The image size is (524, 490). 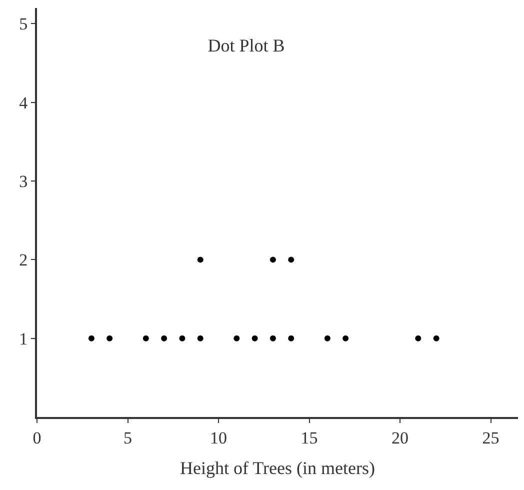 I want to click on y-tick-label: 5, so click(x=23, y=24).